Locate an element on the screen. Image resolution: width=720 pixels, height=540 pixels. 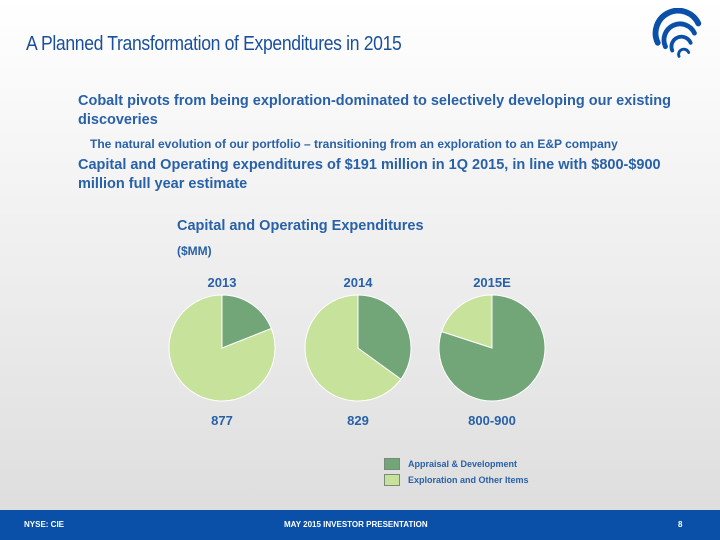
pie-2014-slice-appraisal is located at coordinates (384, 337).